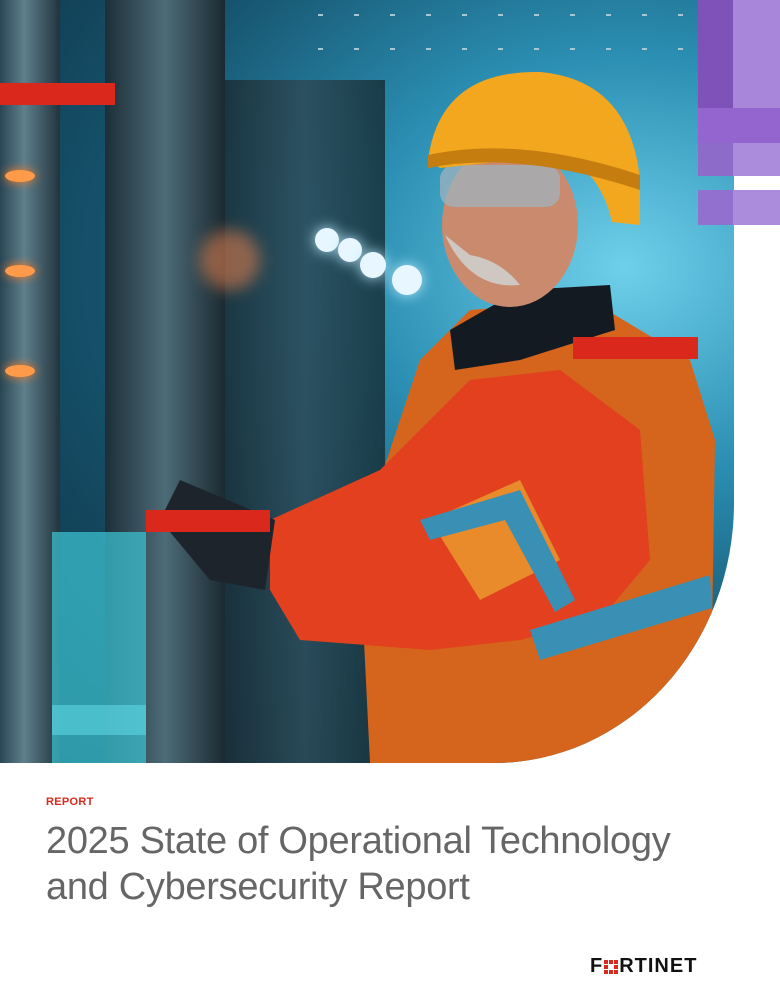  What do you see at coordinates (658, 966) in the screenshot?
I see `logo-text-suffix: RTINET` at bounding box center [658, 966].